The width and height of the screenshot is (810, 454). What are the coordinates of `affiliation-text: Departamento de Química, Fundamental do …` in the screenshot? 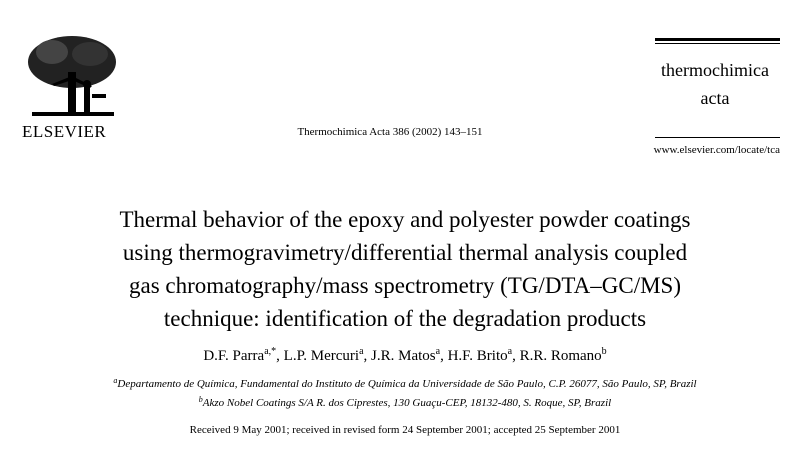 It's located at (407, 384).